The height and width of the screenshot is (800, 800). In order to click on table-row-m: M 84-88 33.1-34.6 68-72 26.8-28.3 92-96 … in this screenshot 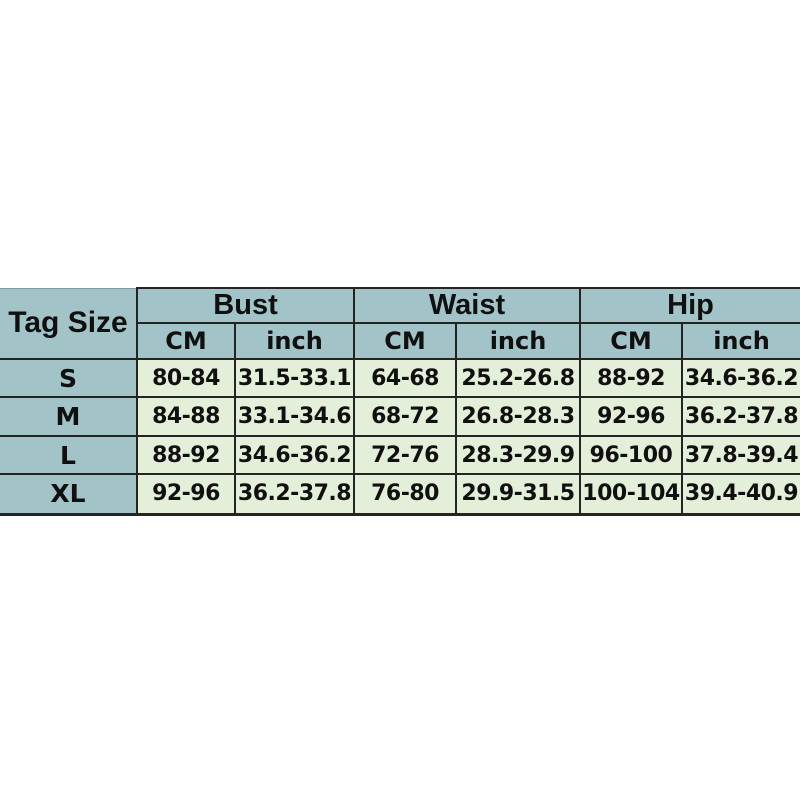, I will do `click(400, 416)`.